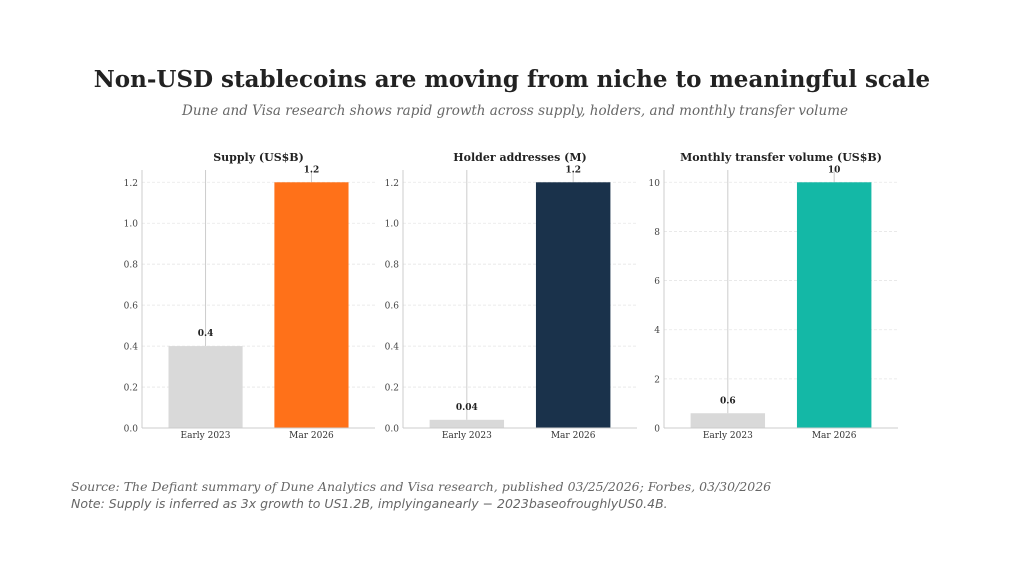 Image resolution: width=1024 pixels, height=576 pixels. I want to click on y-tick-label: 6, so click(657, 282).